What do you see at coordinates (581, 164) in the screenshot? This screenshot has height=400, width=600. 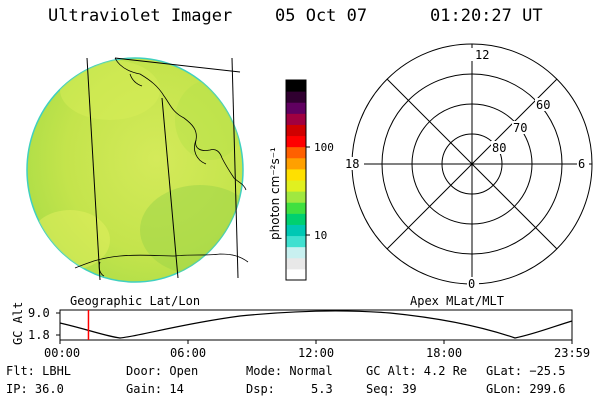 I see `mlt-label-6: 6` at bounding box center [581, 164].